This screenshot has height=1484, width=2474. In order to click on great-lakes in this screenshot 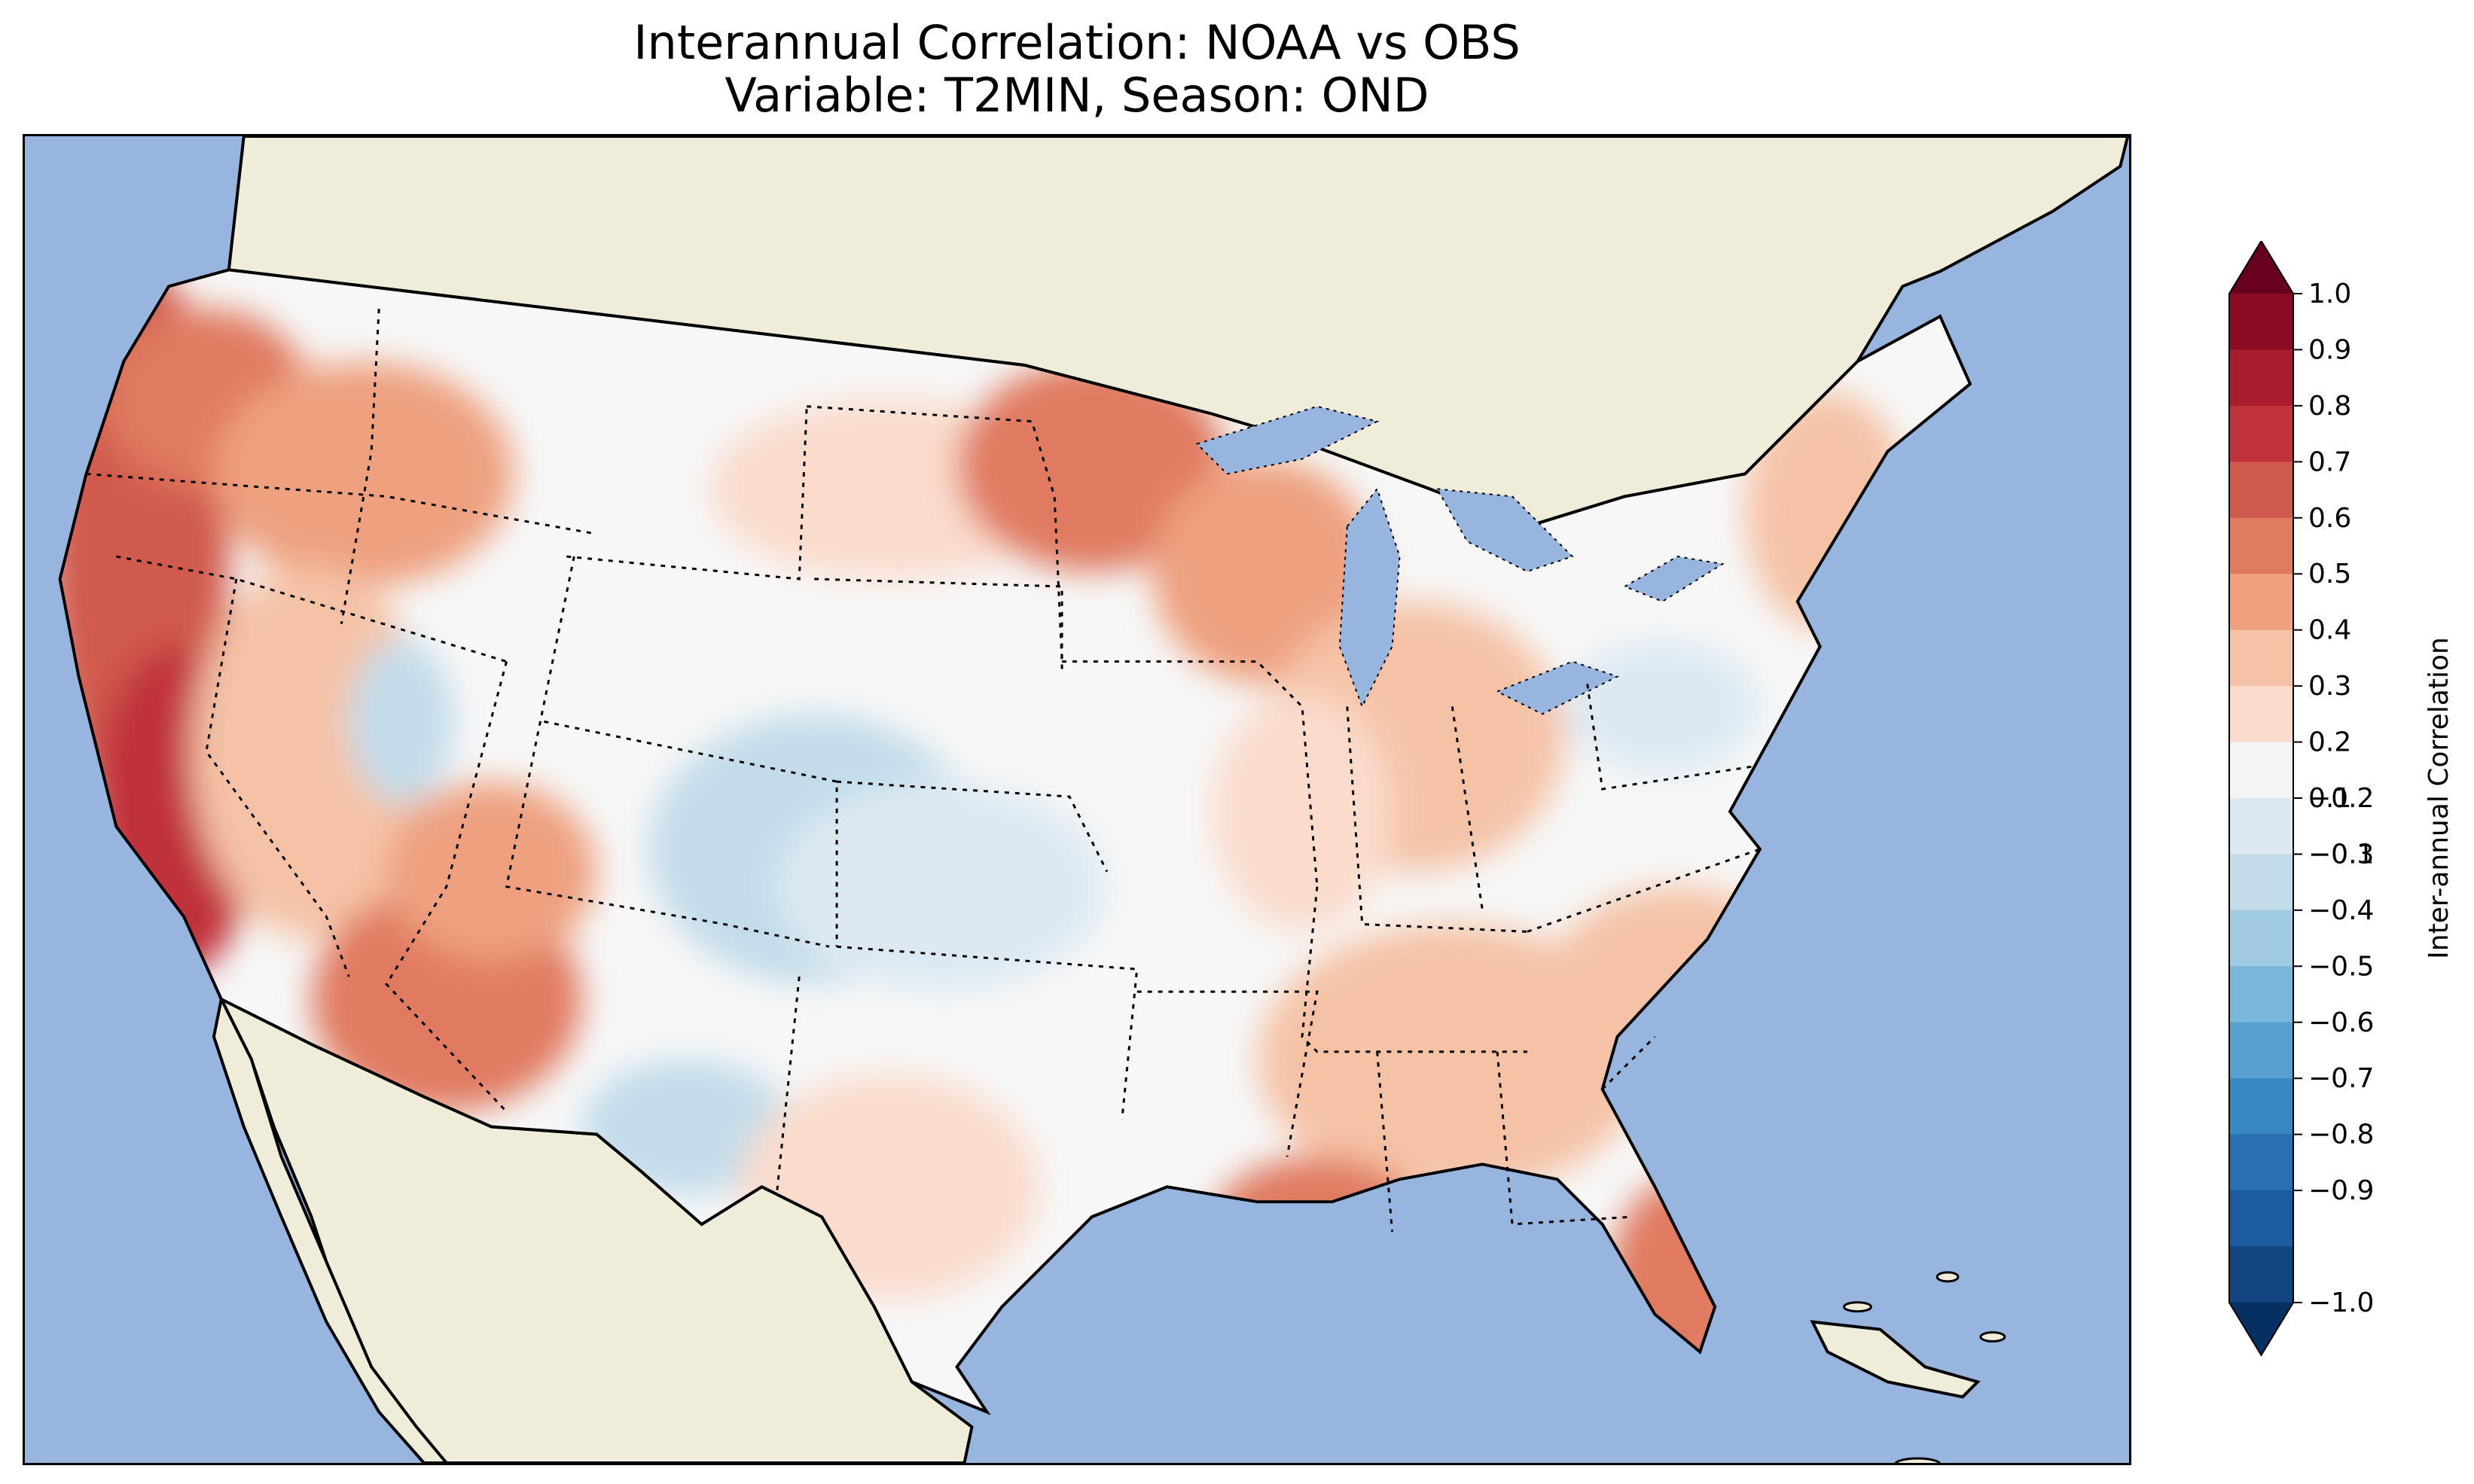, I will do `click(1460, 560)`.